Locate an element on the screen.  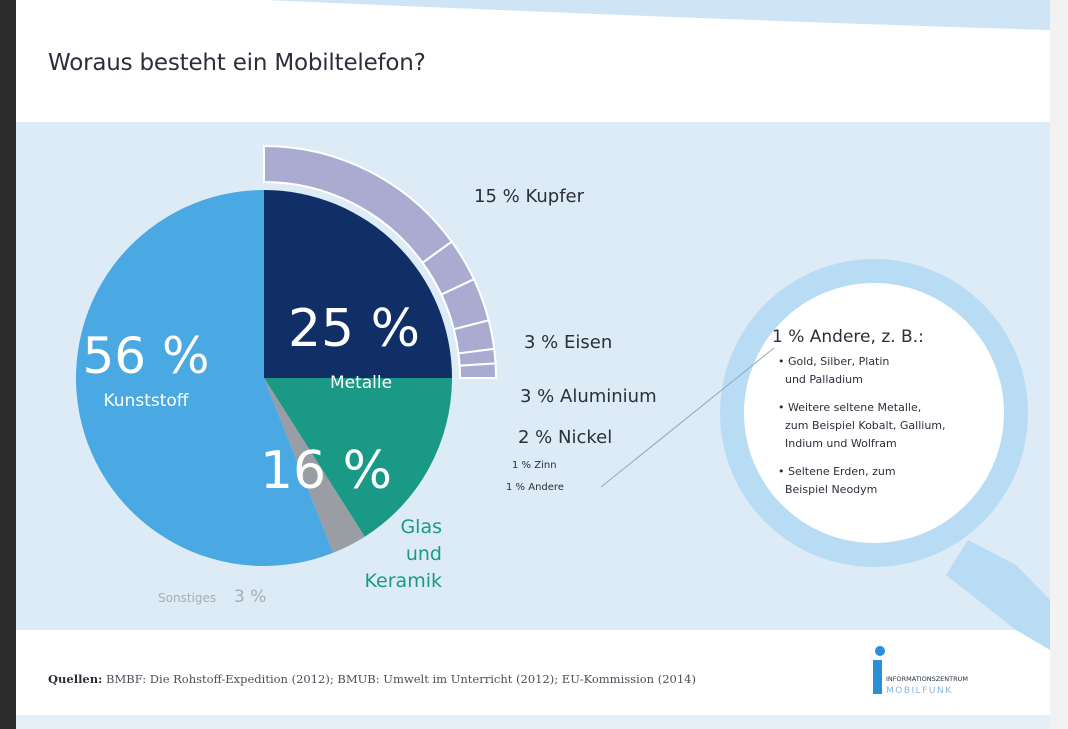
label-sonstiges: Sonstiges is located at coordinates (187, 598).